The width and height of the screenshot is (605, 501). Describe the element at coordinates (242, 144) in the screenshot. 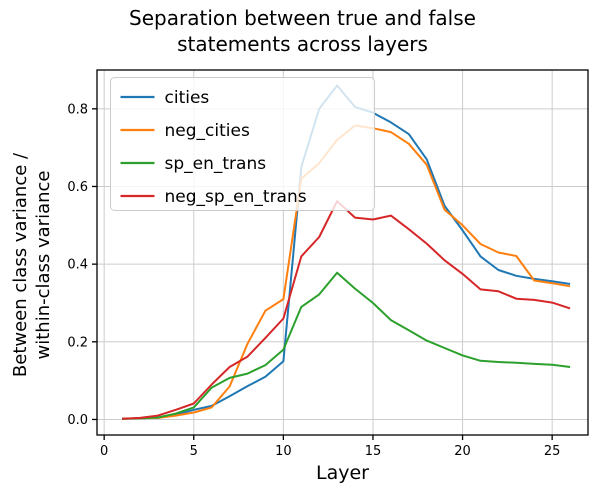

I see `legend-box` at that location.